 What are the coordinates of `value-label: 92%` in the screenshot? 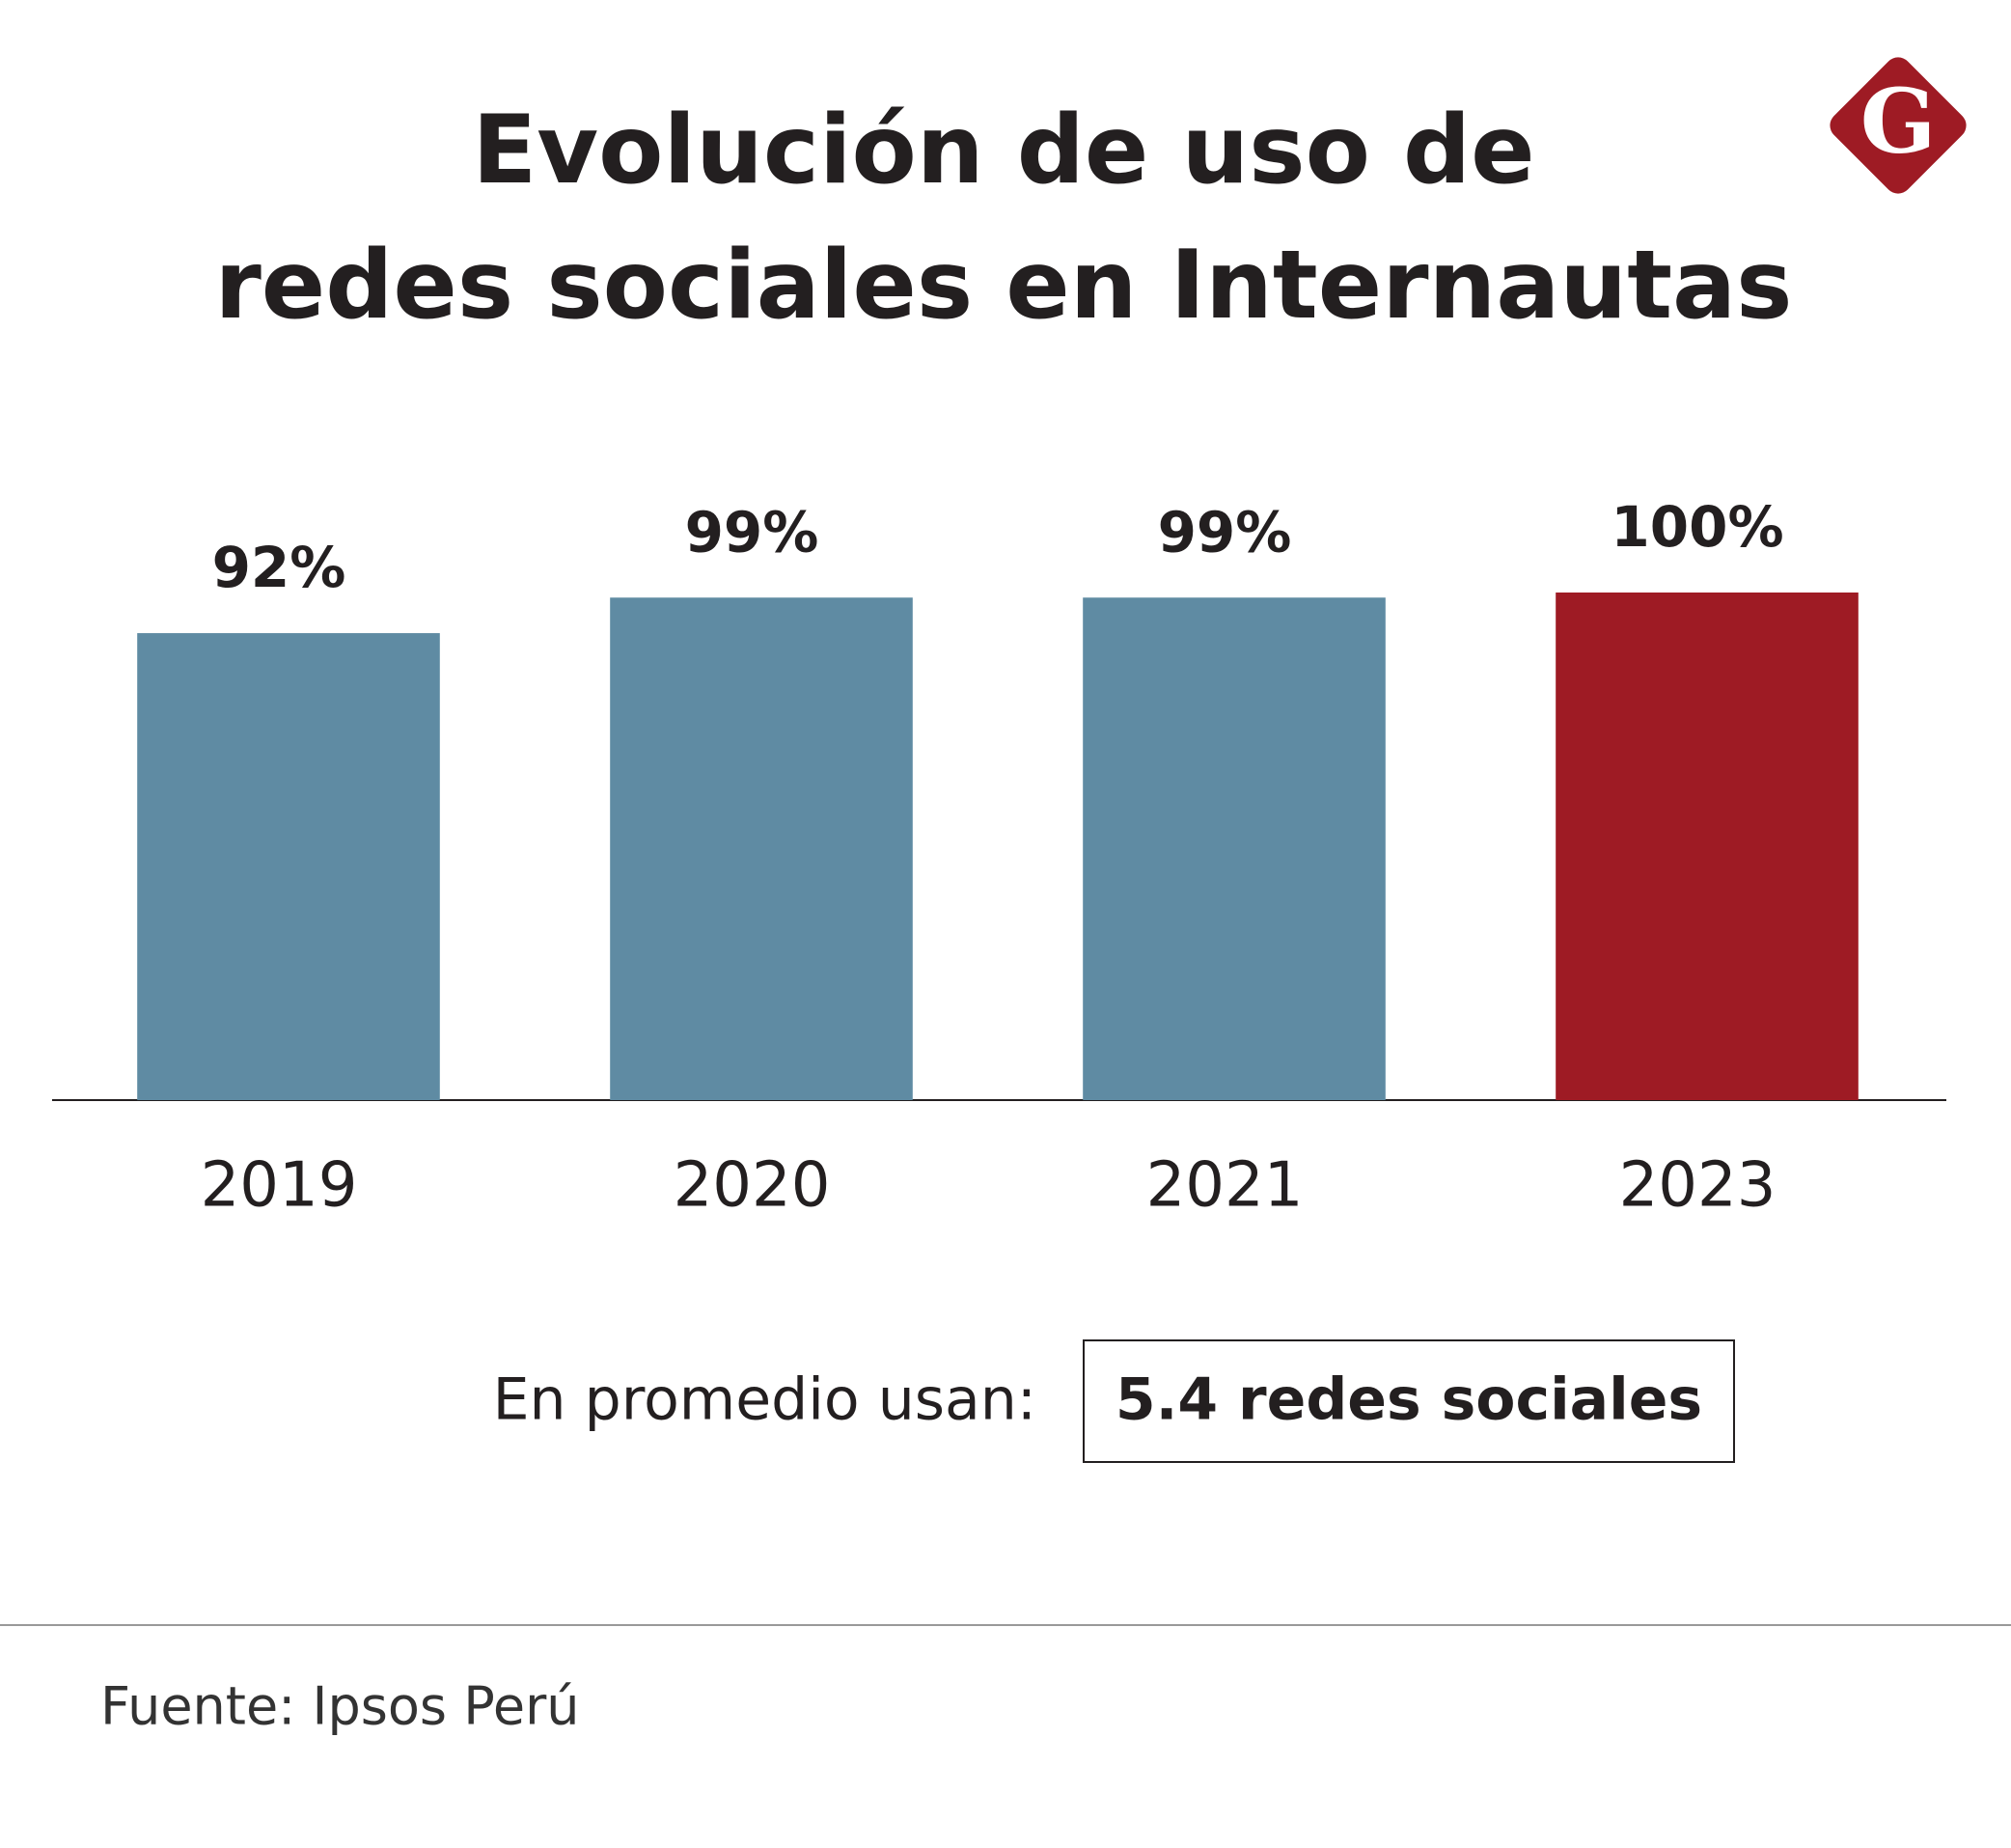 It's located at (279, 567).